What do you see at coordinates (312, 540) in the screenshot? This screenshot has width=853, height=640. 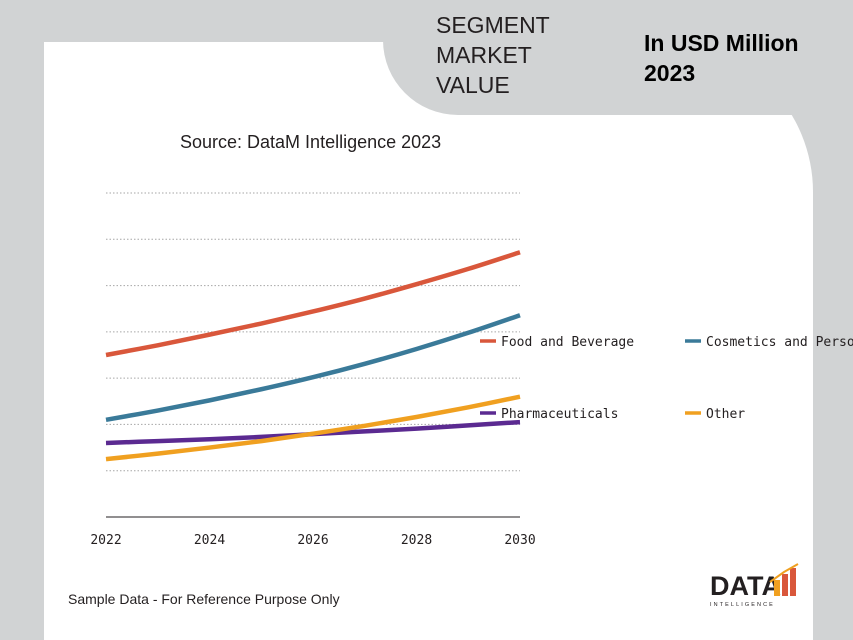 I see `x-tick-label: 2026` at bounding box center [312, 540].